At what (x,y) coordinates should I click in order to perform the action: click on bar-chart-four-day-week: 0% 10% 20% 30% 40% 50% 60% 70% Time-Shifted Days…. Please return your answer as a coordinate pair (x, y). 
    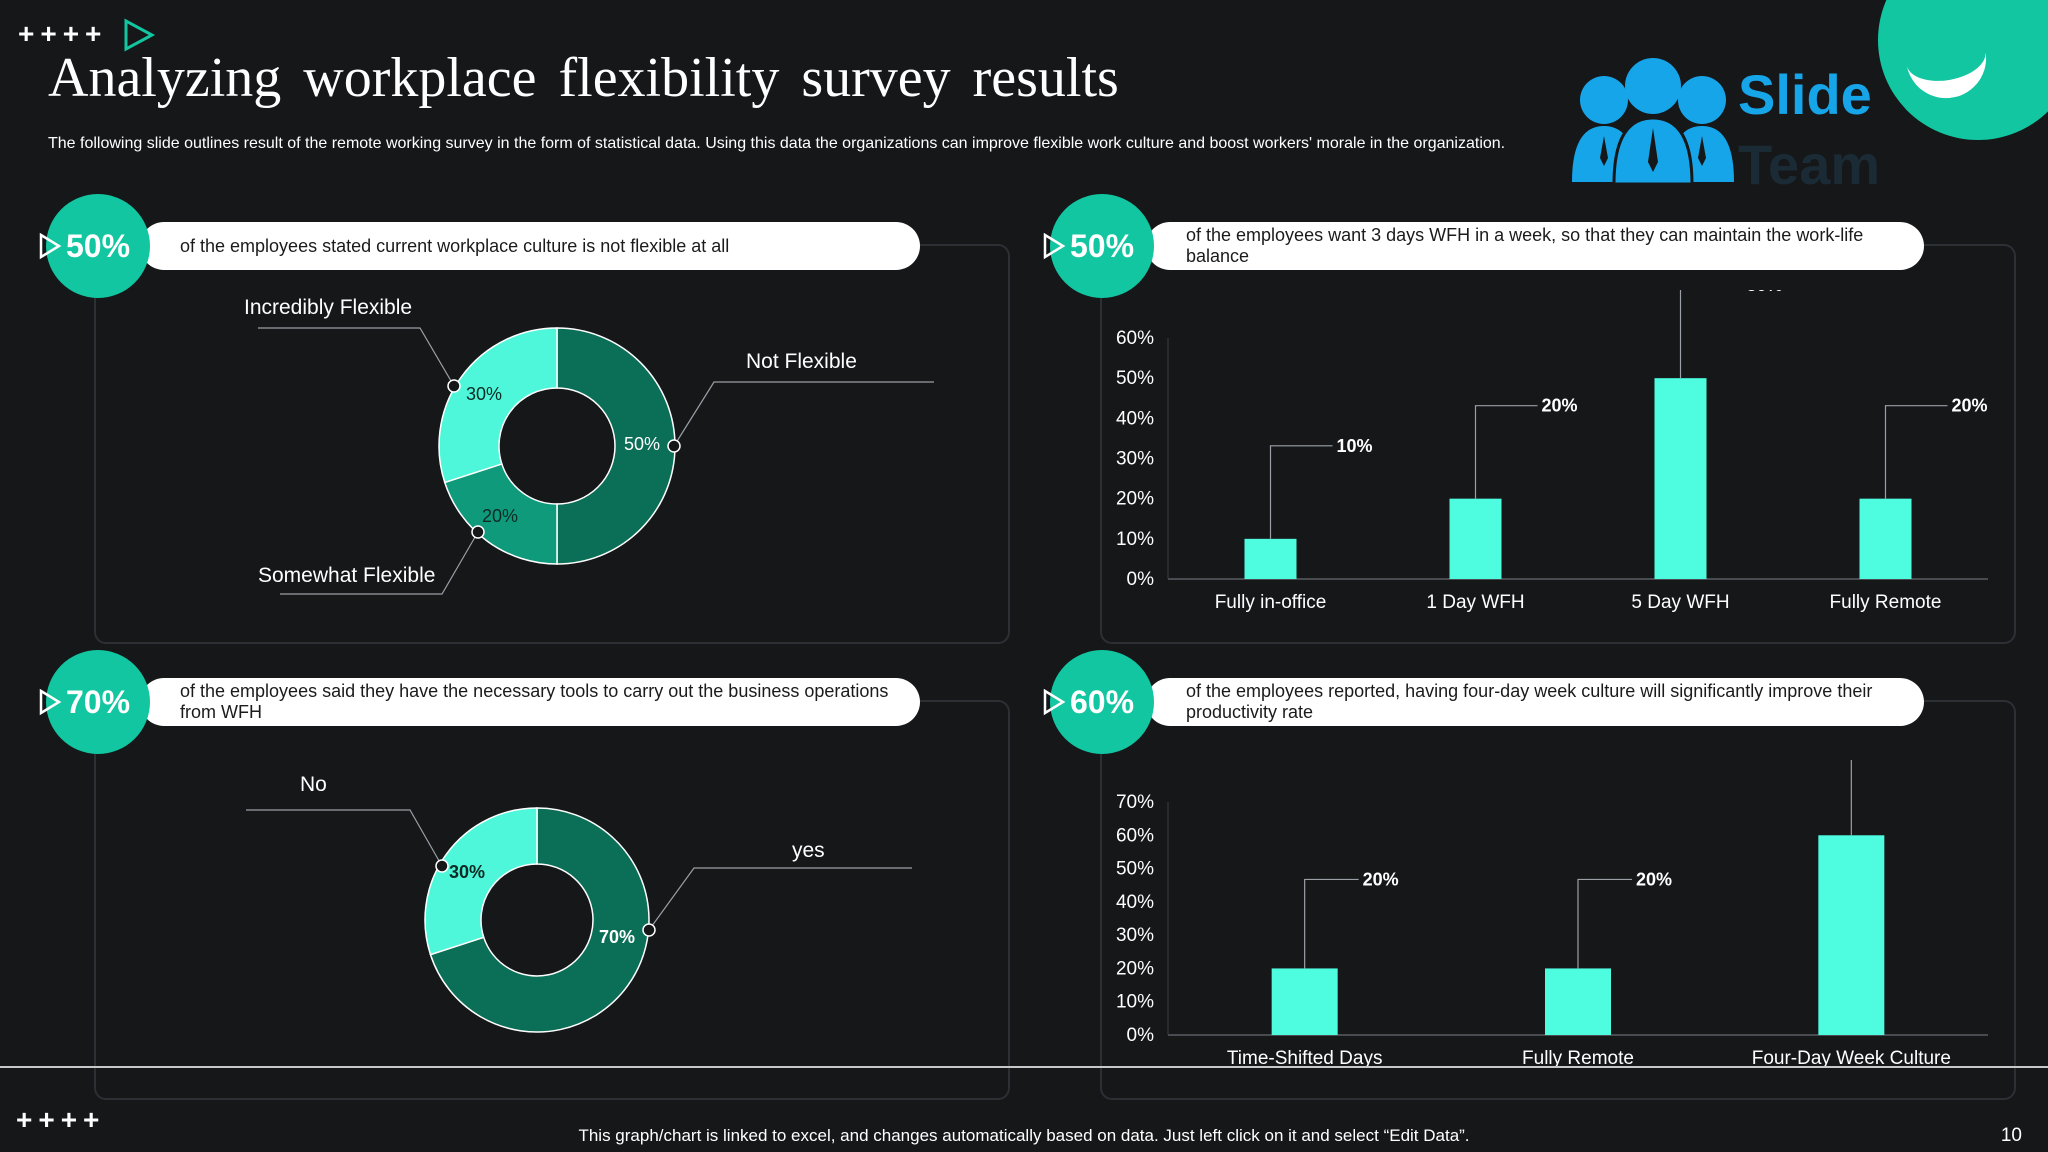
    Looking at the image, I should click on (1552, 914).